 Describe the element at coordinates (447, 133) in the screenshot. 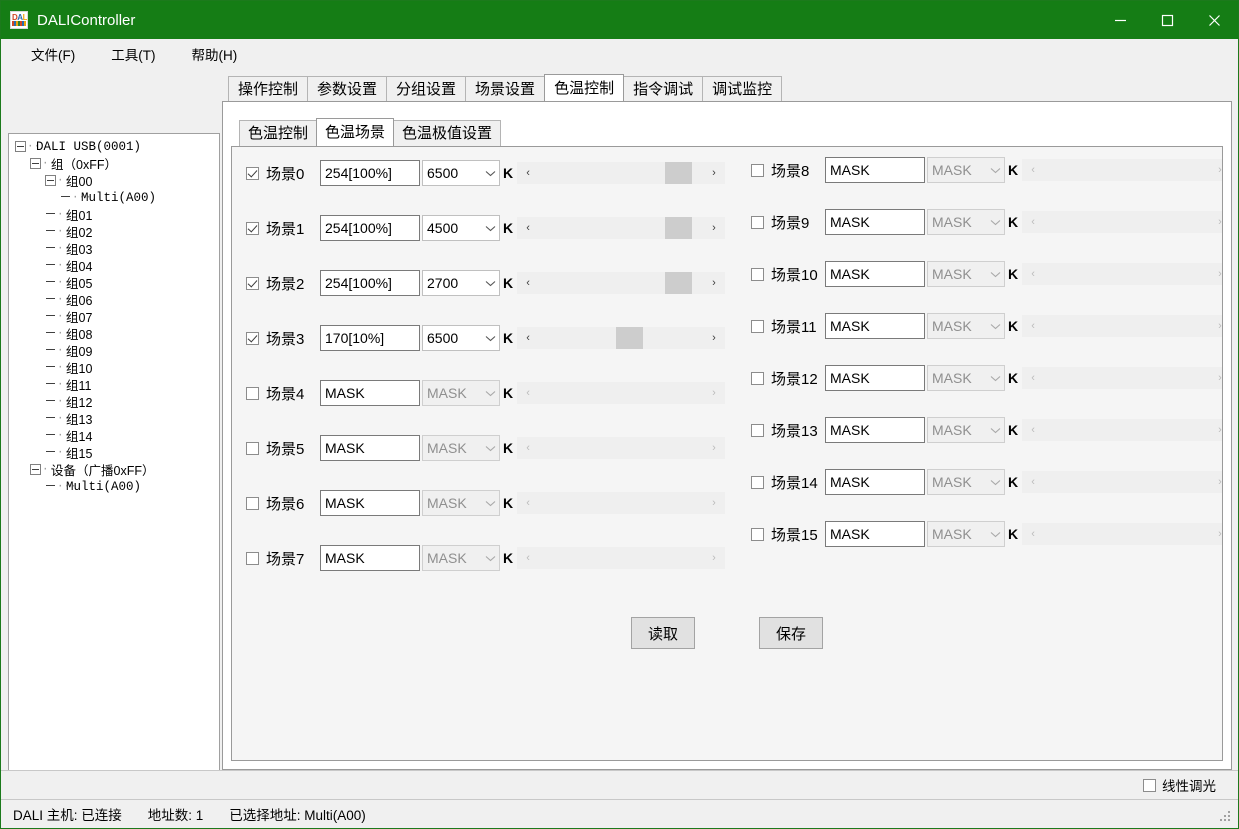

I see `inner-tab-2: 色温极值设置` at that location.